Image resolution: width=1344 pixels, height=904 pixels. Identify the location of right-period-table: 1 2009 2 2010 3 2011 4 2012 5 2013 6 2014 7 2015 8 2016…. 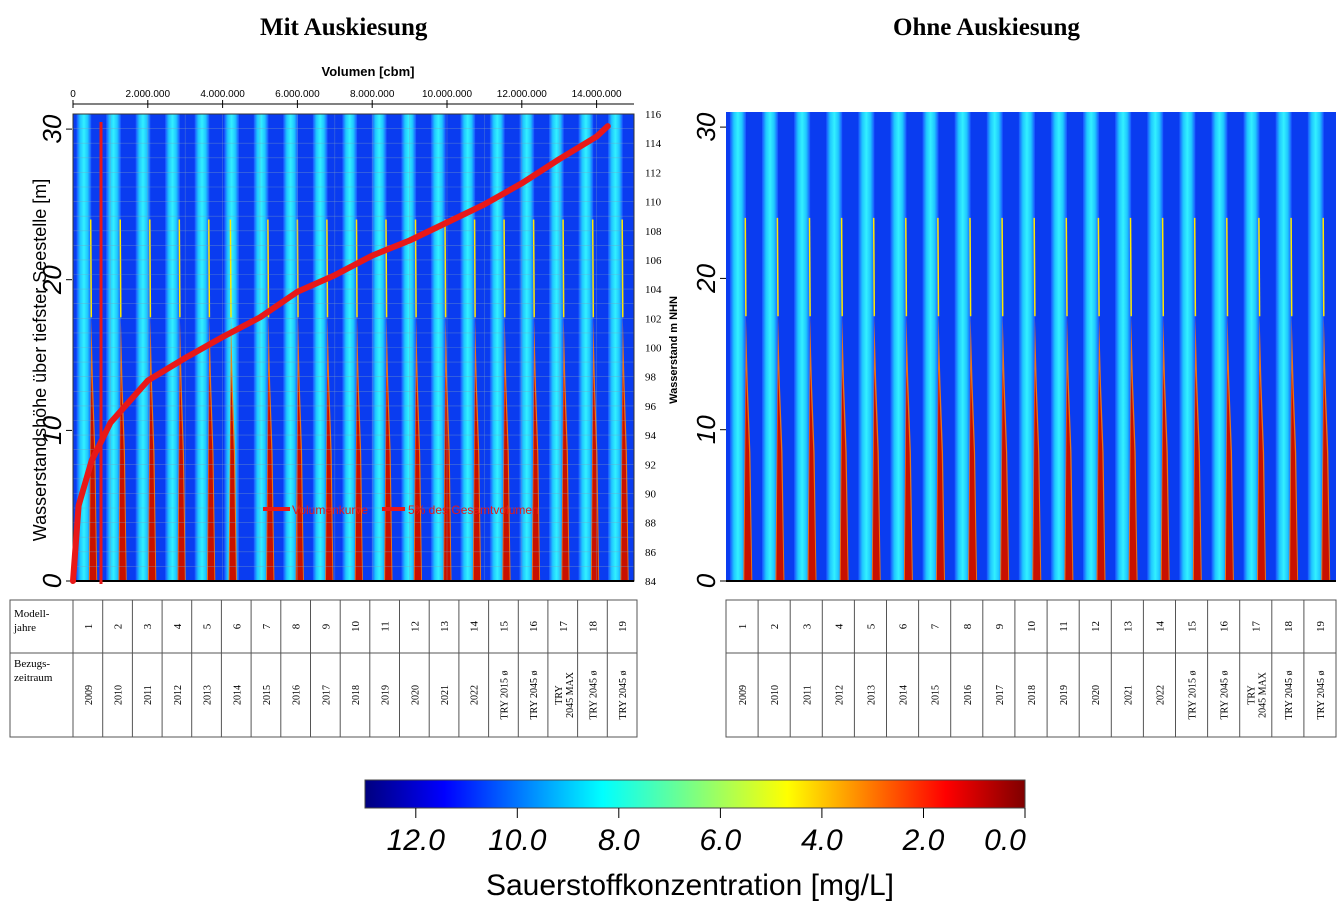
(1031, 668).